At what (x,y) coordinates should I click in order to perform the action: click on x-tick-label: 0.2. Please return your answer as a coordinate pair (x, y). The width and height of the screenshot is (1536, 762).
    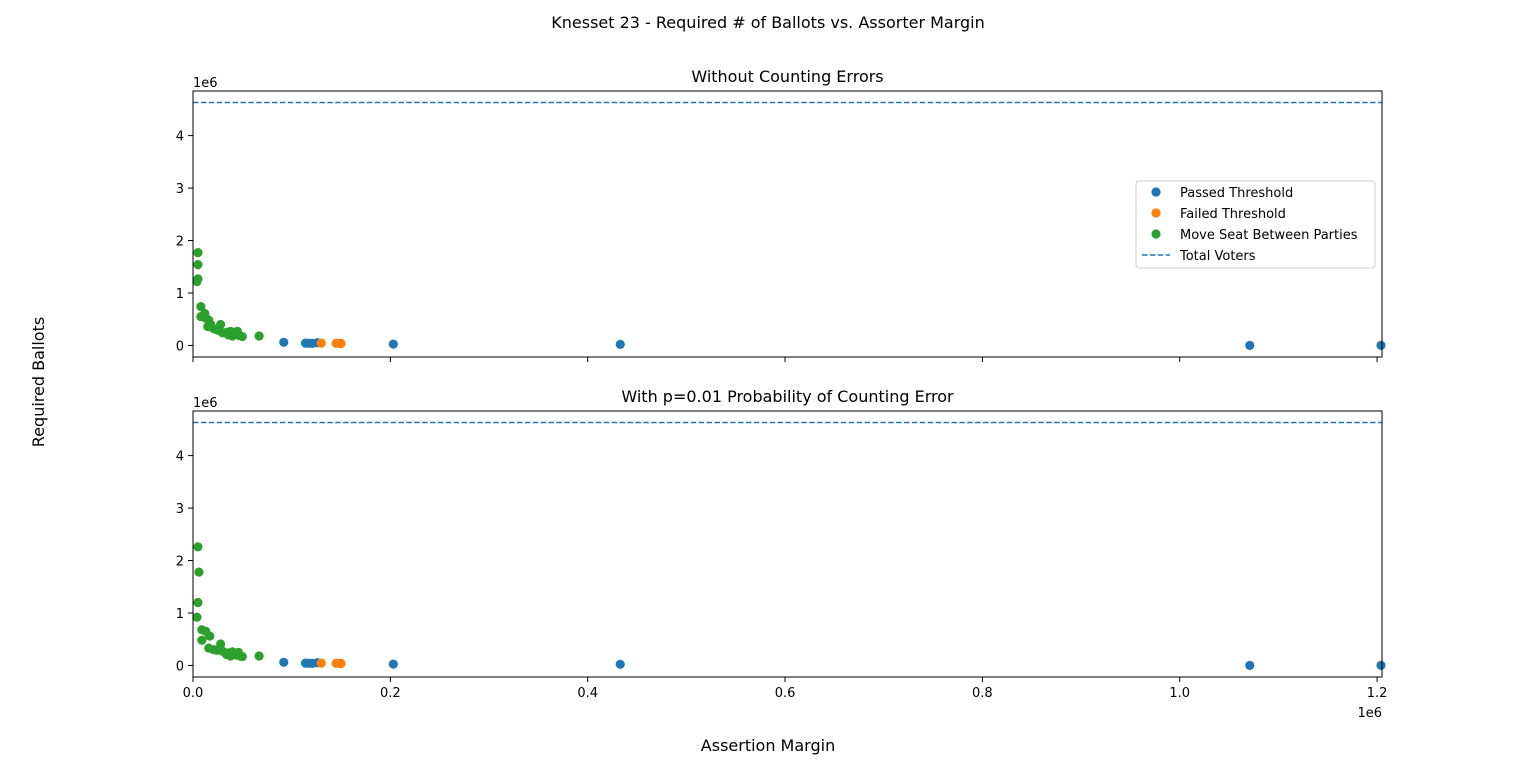
    Looking at the image, I should click on (390, 693).